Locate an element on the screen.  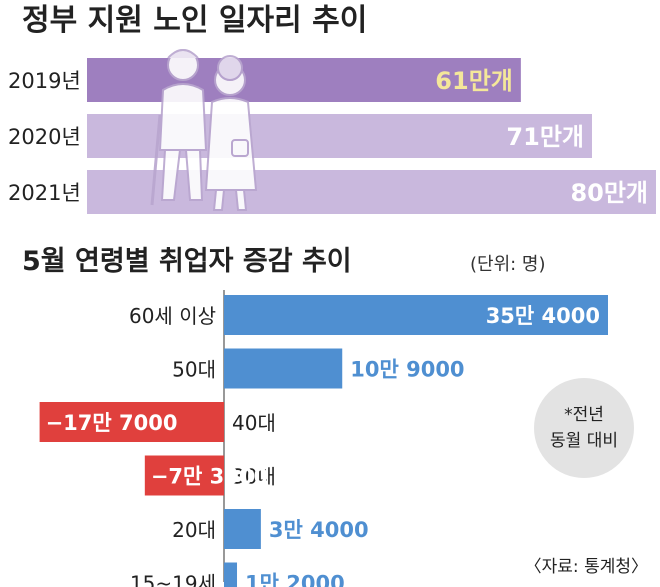
employment-category-label: 60세 이상 is located at coordinates (172, 316).